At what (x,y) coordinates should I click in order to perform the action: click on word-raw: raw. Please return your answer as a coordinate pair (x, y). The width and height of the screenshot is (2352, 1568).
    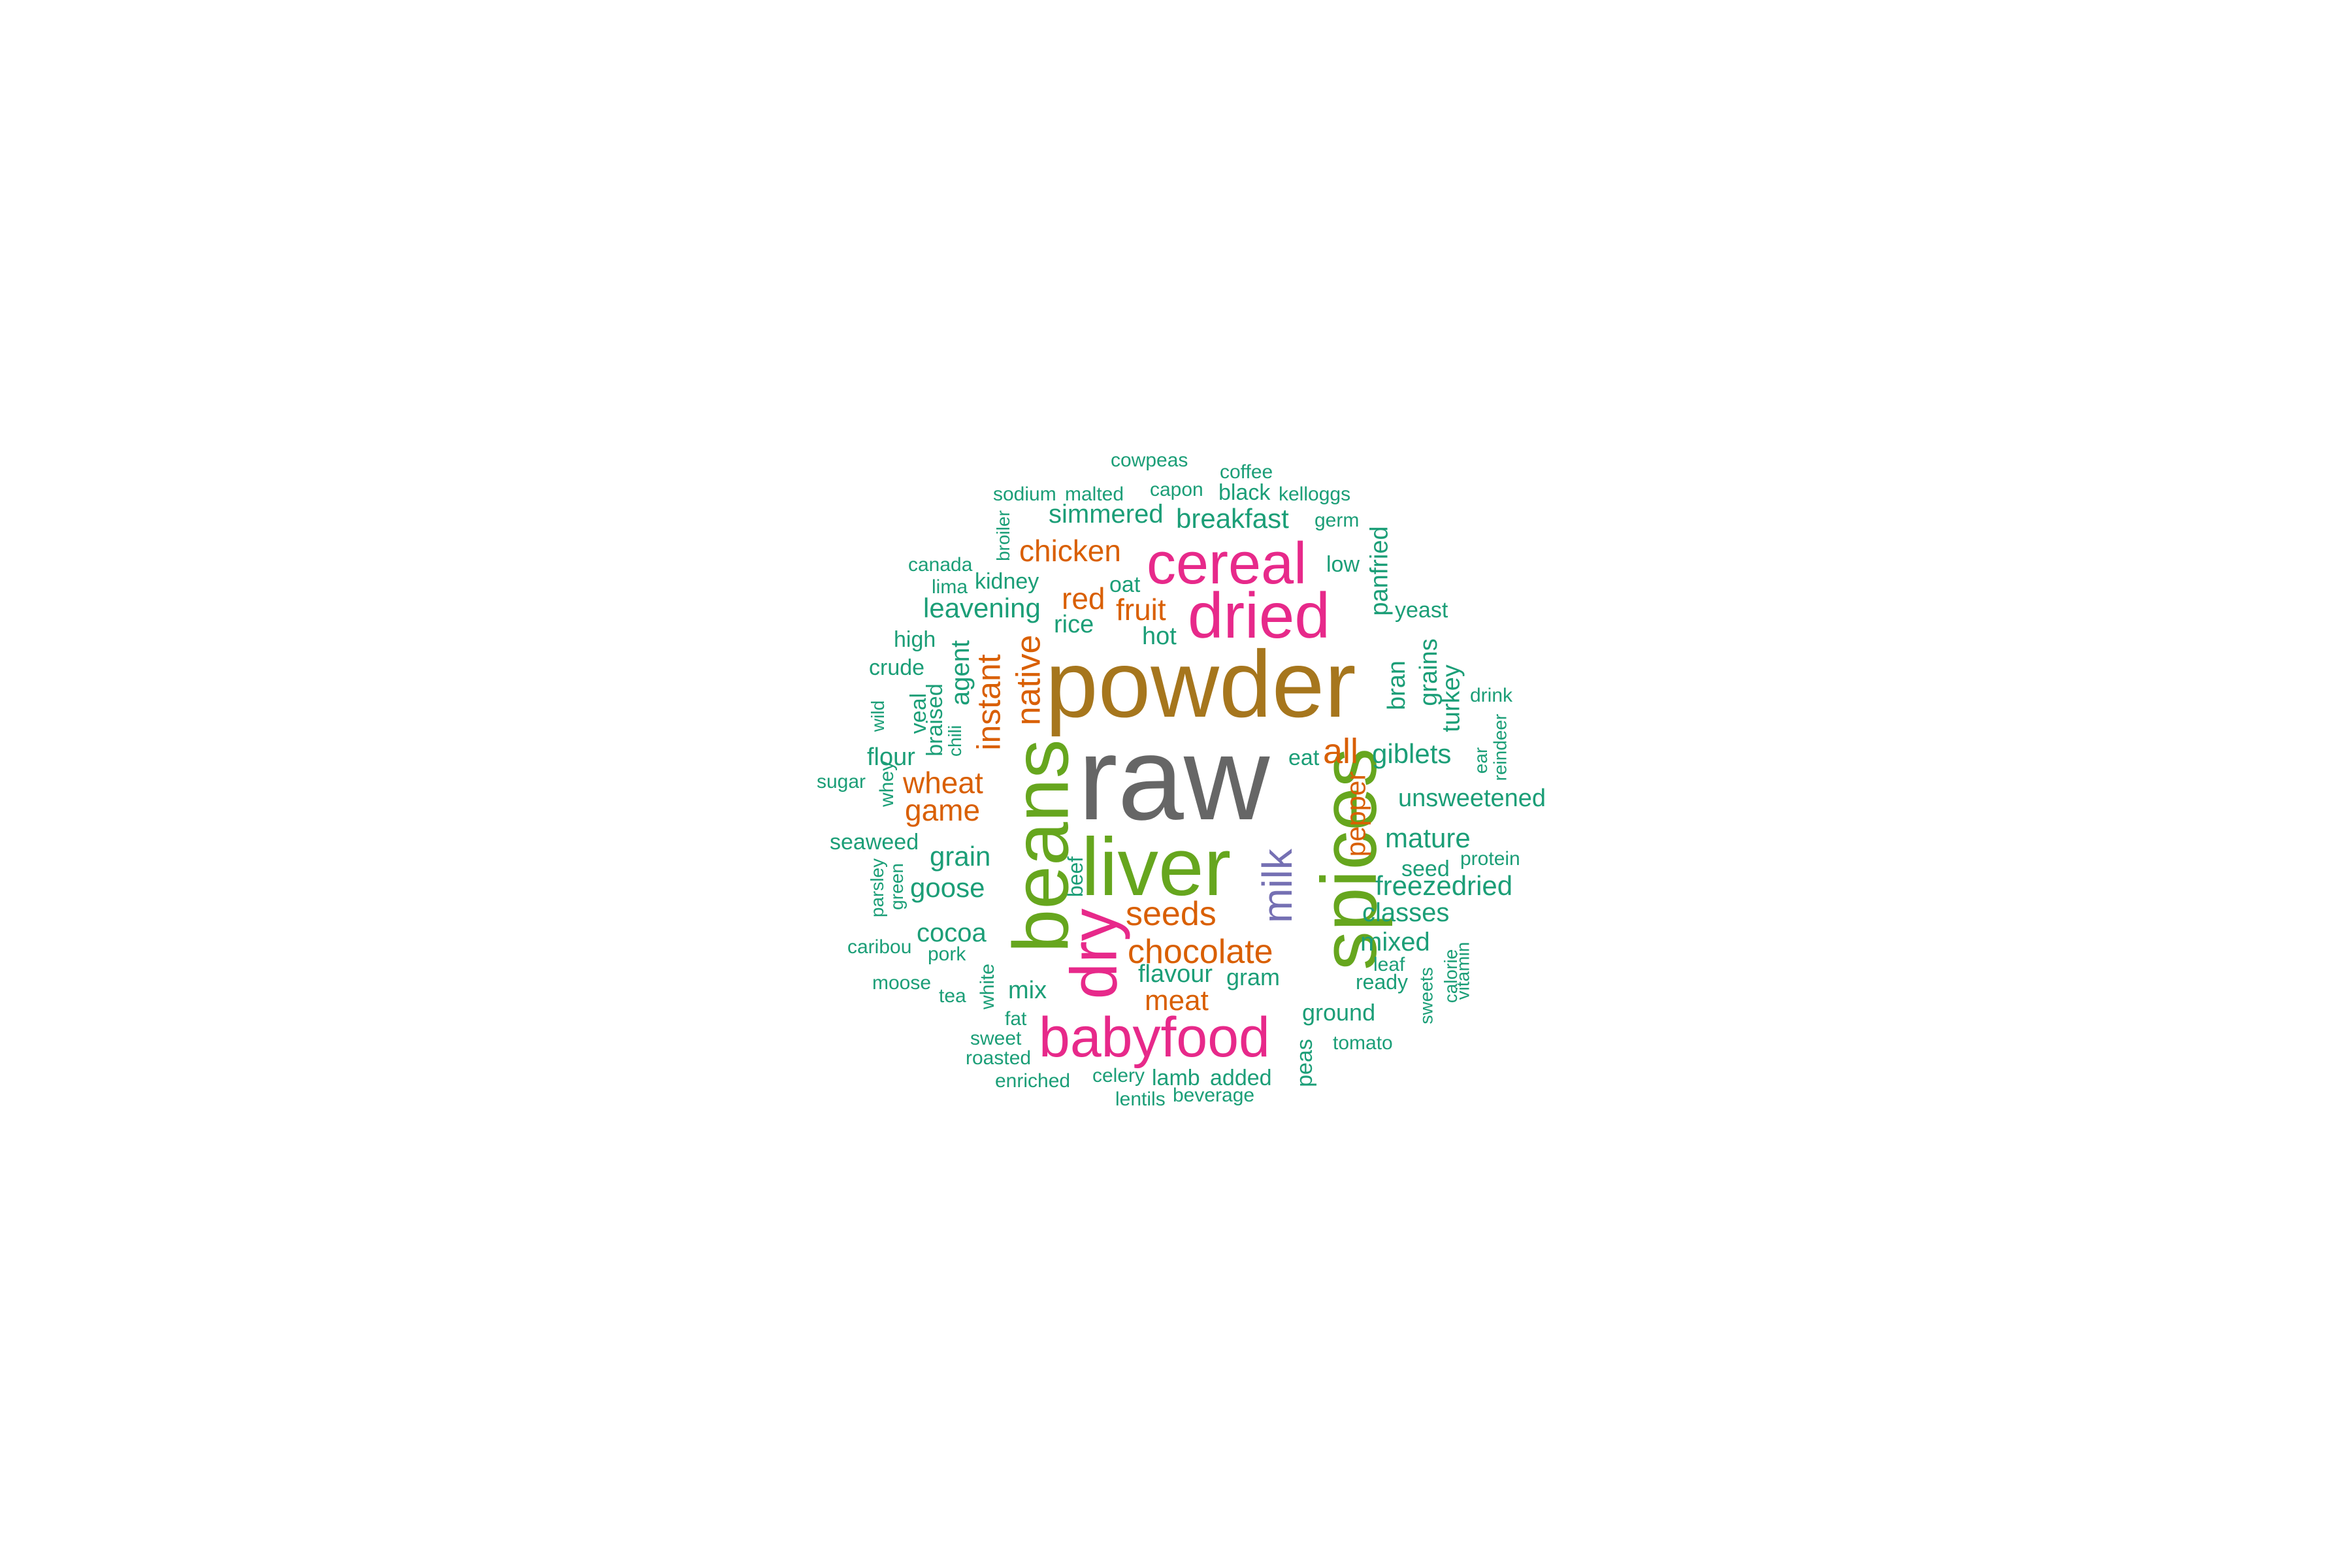
    Looking at the image, I should click on (1174, 778).